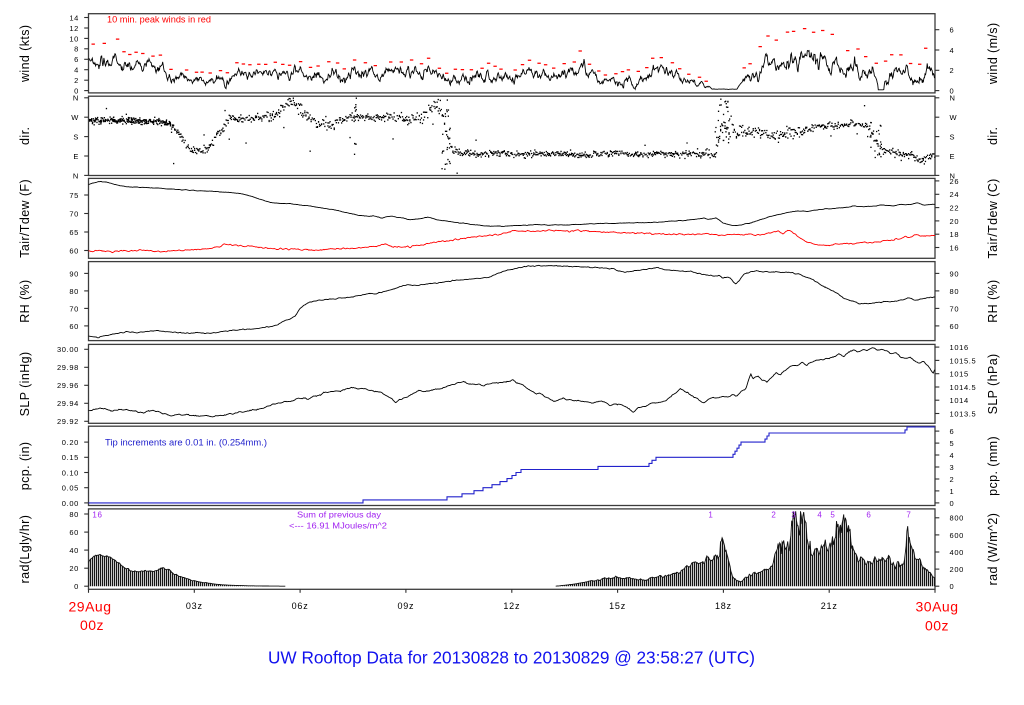 The height and width of the screenshot is (705, 1024). Describe the element at coordinates (955, 194) in the screenshot. I see `svg-text: 24` at that location.